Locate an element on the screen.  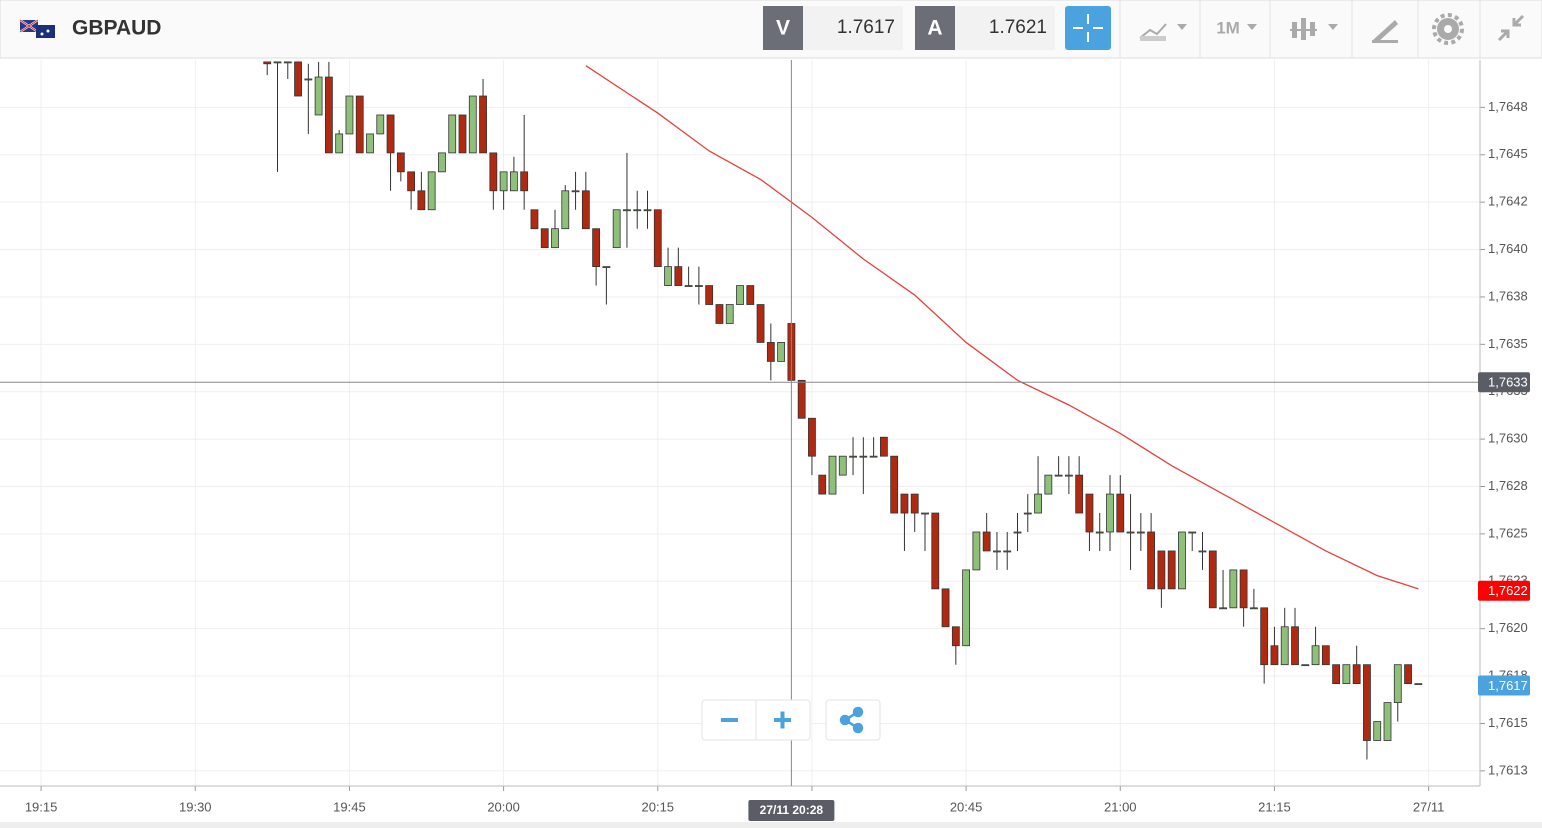
symbol: GBPAUD is located at coordinates (116, 28).